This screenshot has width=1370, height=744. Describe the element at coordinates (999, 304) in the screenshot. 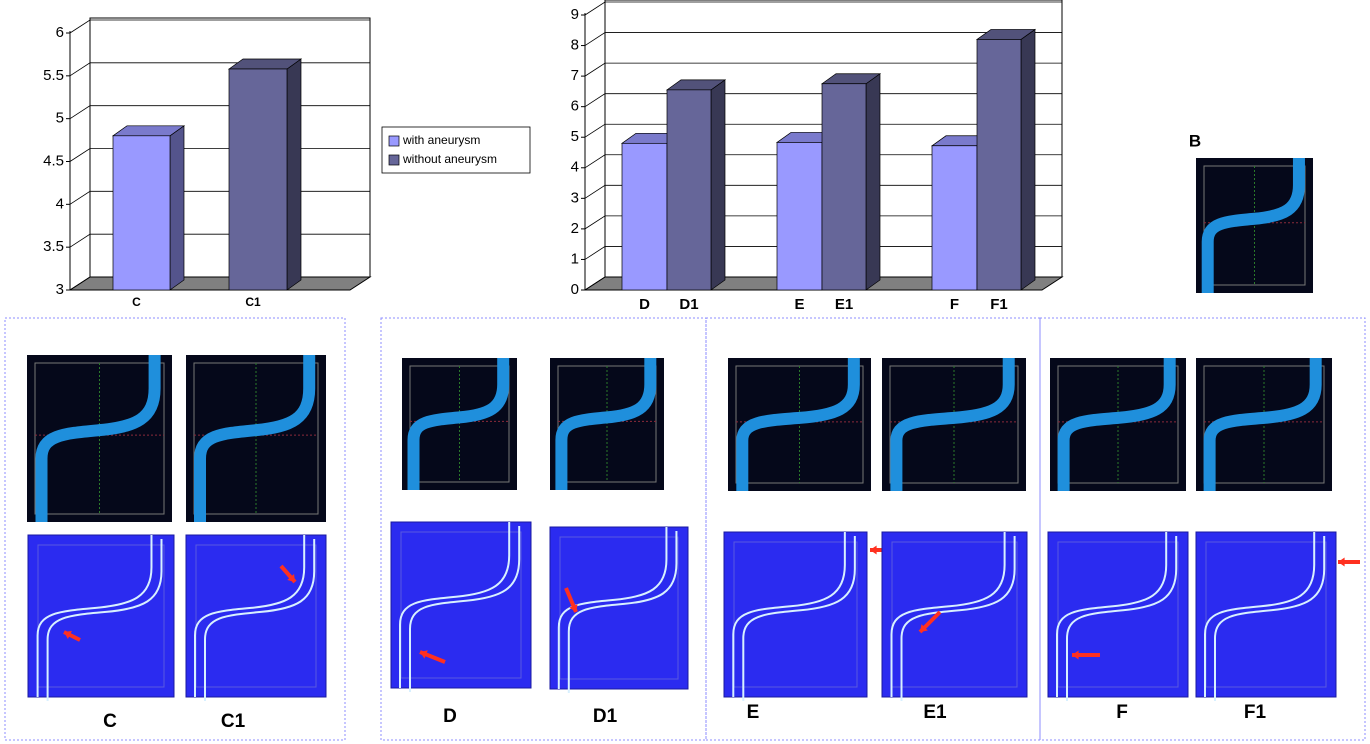

I see `x-tick-label: F1` at that location.